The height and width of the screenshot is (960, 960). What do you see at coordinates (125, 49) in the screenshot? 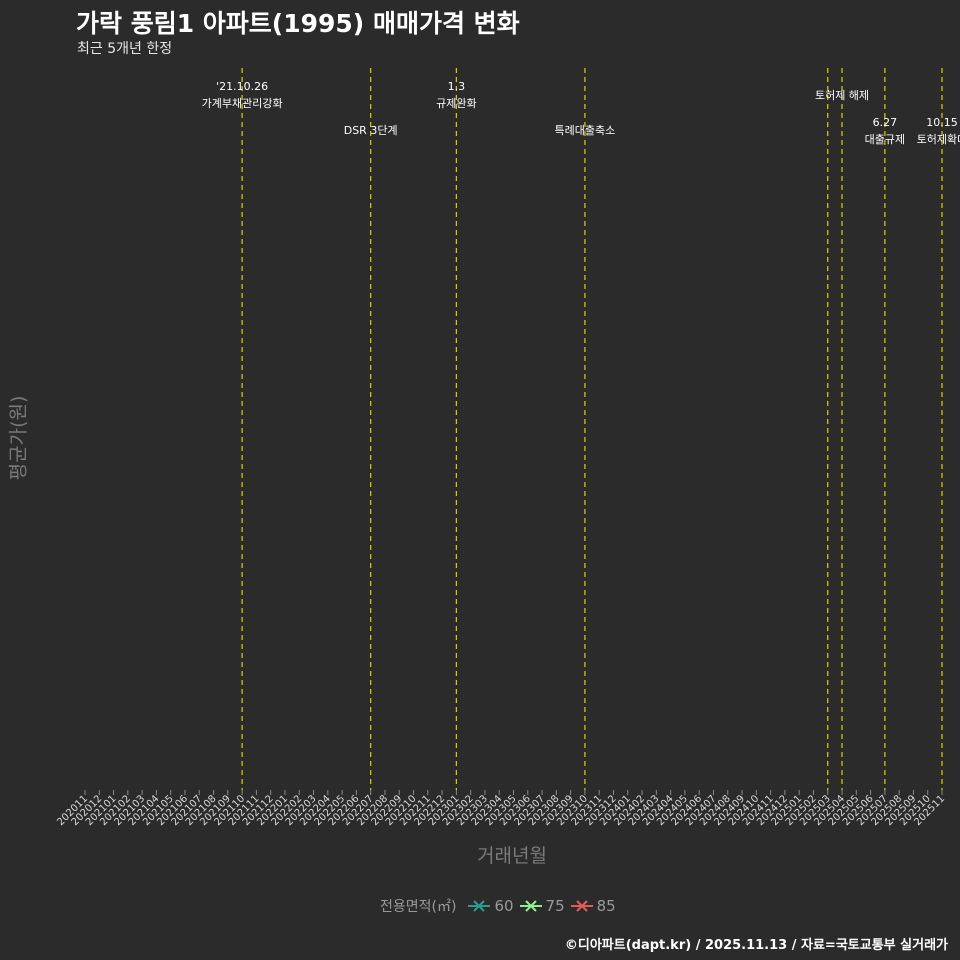
I see `chart-subtitle: 최근 5개년 한정` at bounding box center [125, 49].